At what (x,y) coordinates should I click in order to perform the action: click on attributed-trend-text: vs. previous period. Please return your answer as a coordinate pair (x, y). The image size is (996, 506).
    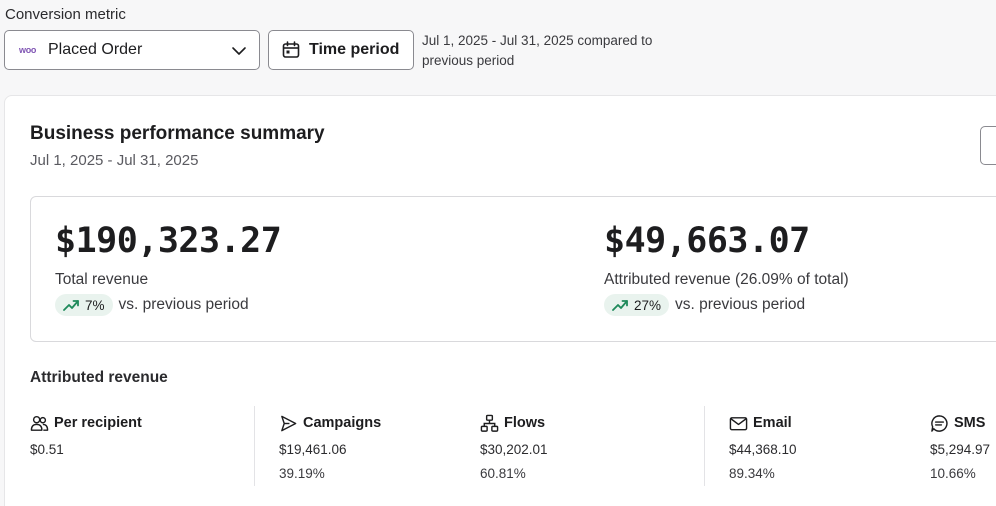
    Looking at the image, I should click on (740, 304).